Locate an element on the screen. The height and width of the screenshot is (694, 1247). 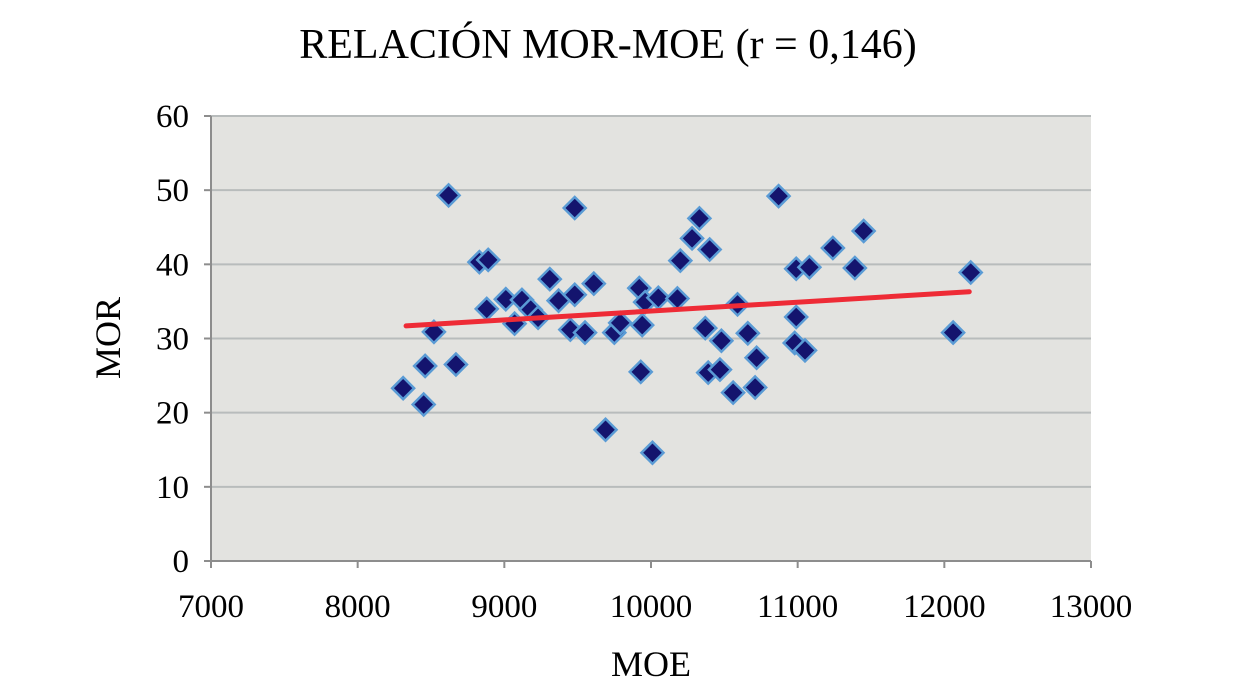
chart-title: RELACIÓN MOR-MOE (r = 0,146) is located at coordinates (607, 44).